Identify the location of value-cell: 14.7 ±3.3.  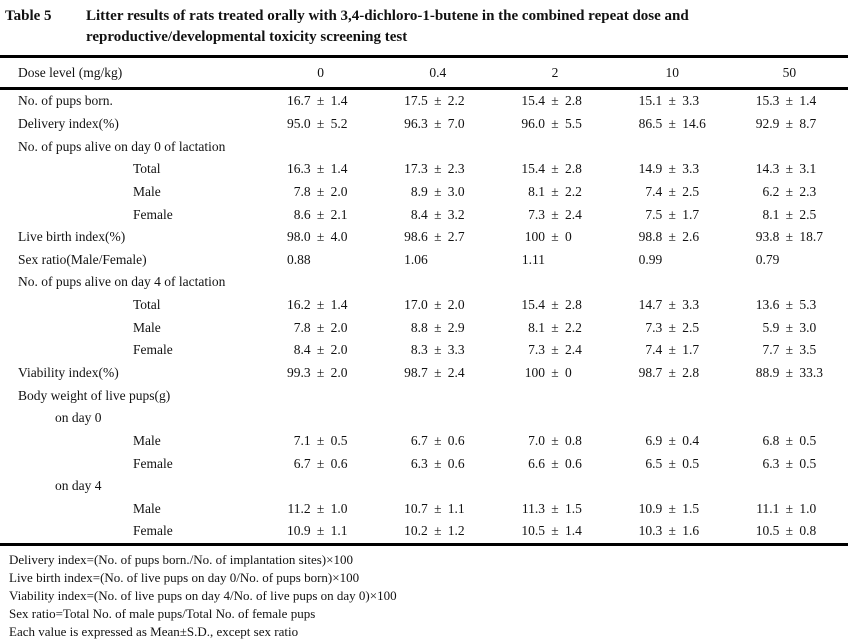
(672, 305).